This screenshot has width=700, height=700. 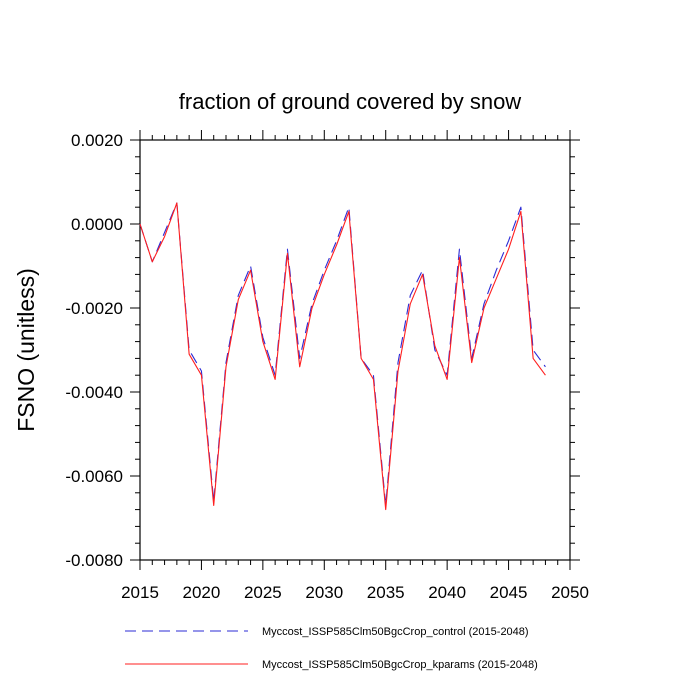 I want to click on y-tick-label: -0.0080, so click(x=94, y=560).